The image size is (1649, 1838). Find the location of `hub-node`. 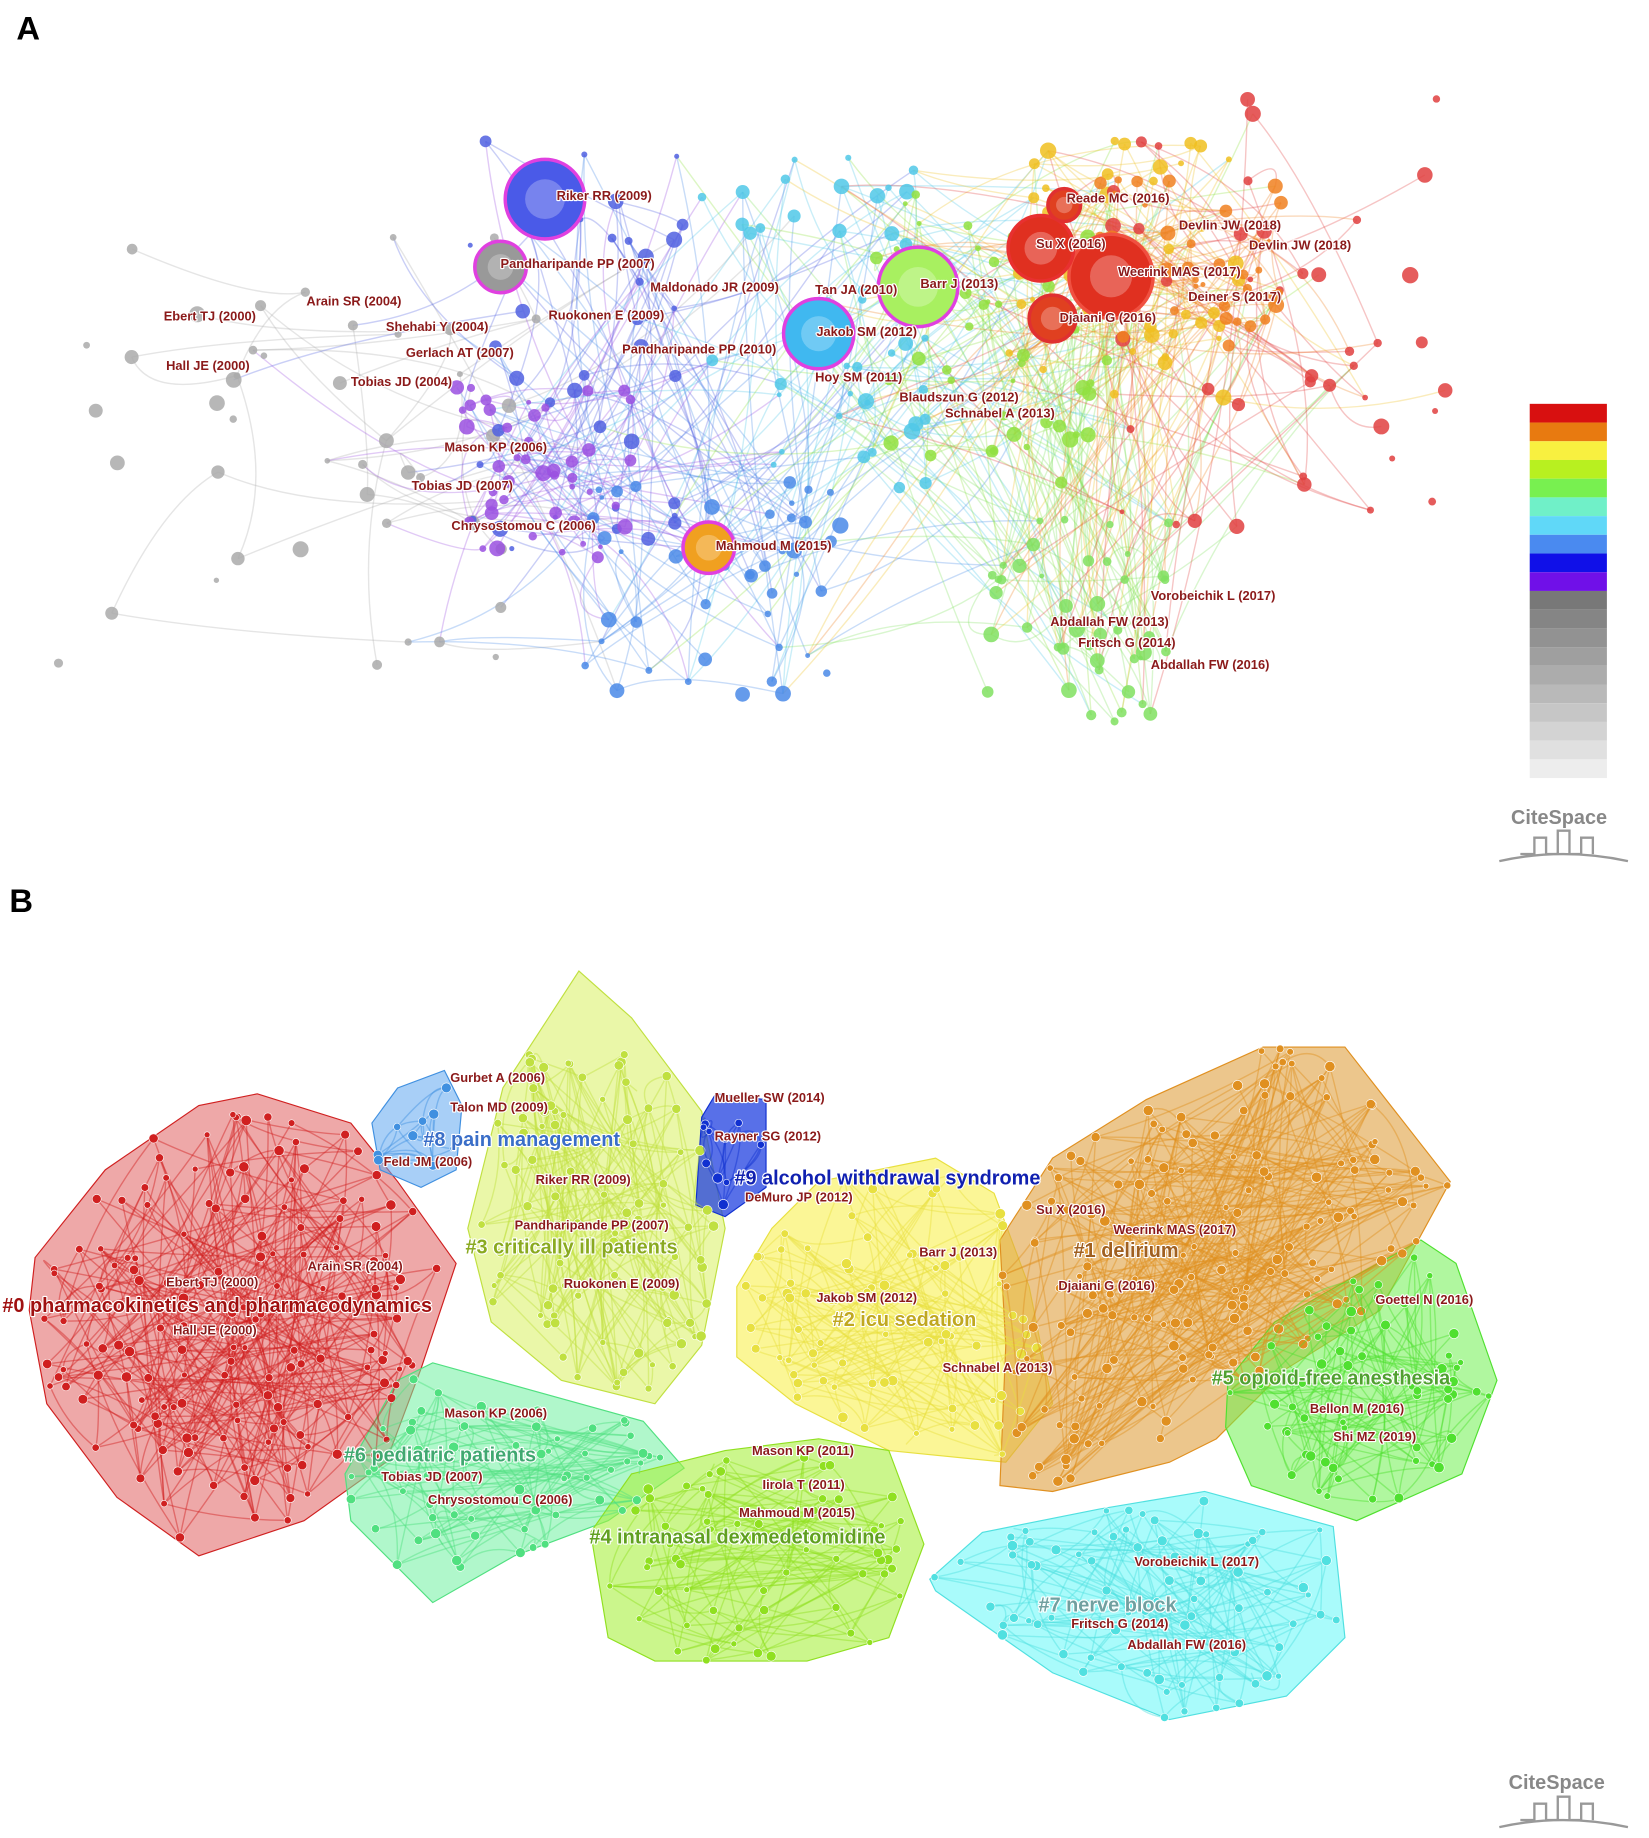

hub-node is located at coordinates (545, 199).